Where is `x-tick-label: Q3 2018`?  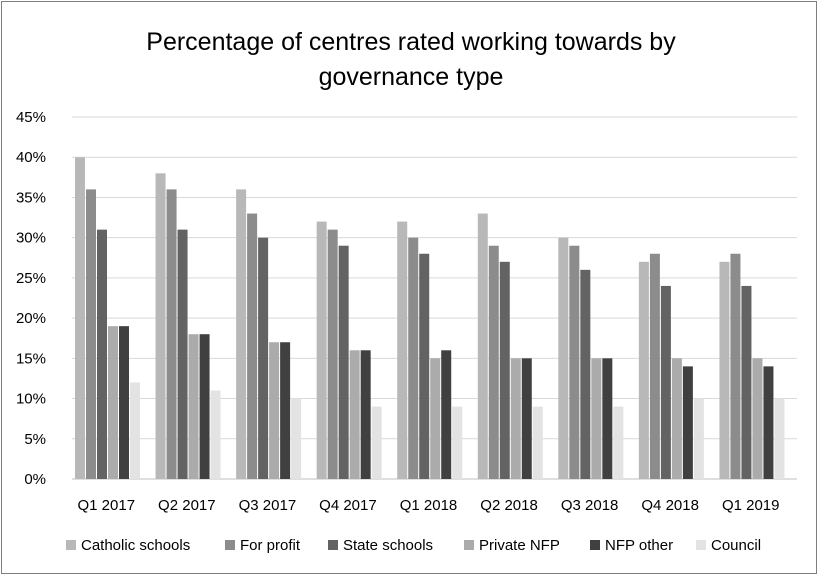
x-tick-label: Q3 2018 is located at coordinates (590, 505).